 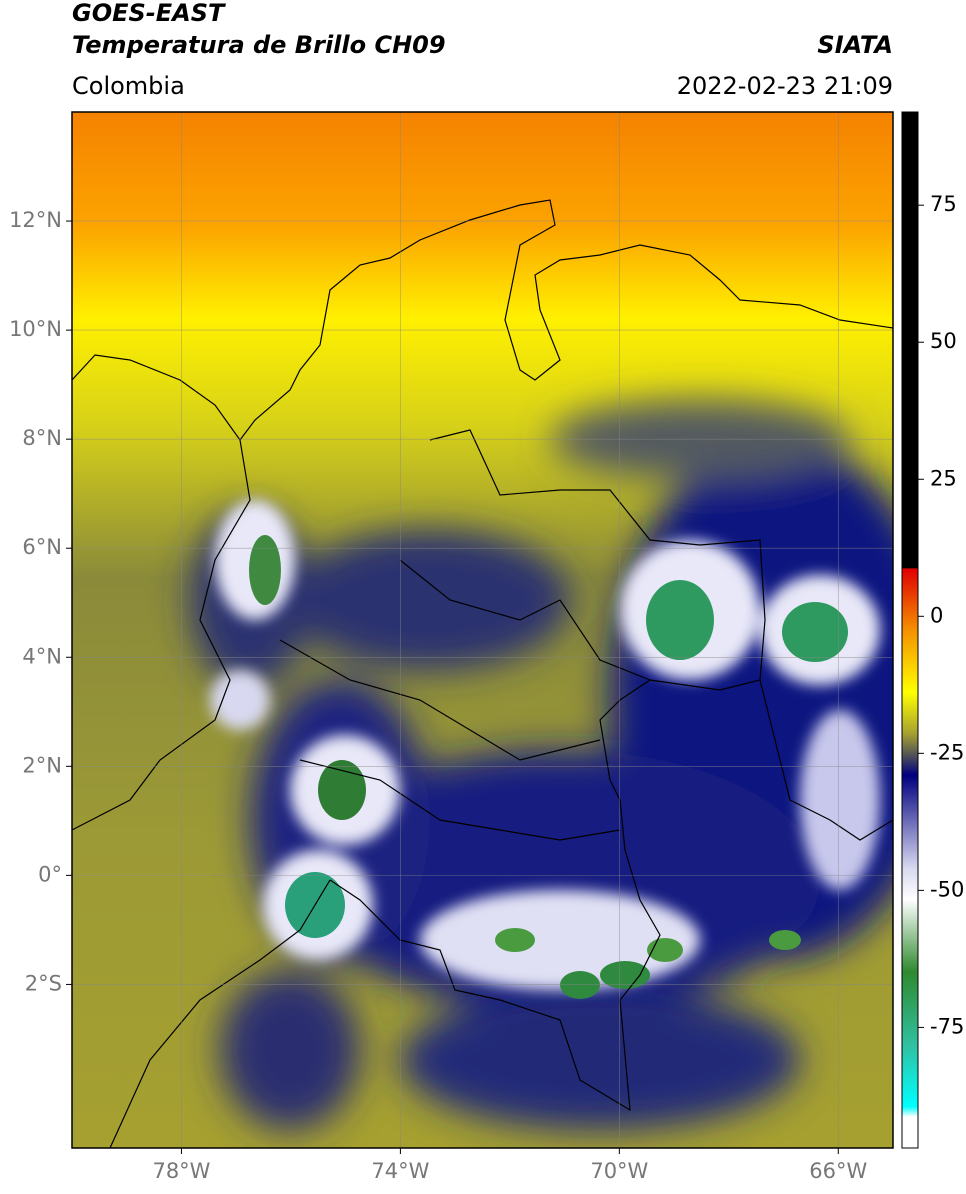 What do you see at coordinates (943, 478) in the screenshot?
I see `colorbar-tick-label: 25` at bounding box center [943, 478].